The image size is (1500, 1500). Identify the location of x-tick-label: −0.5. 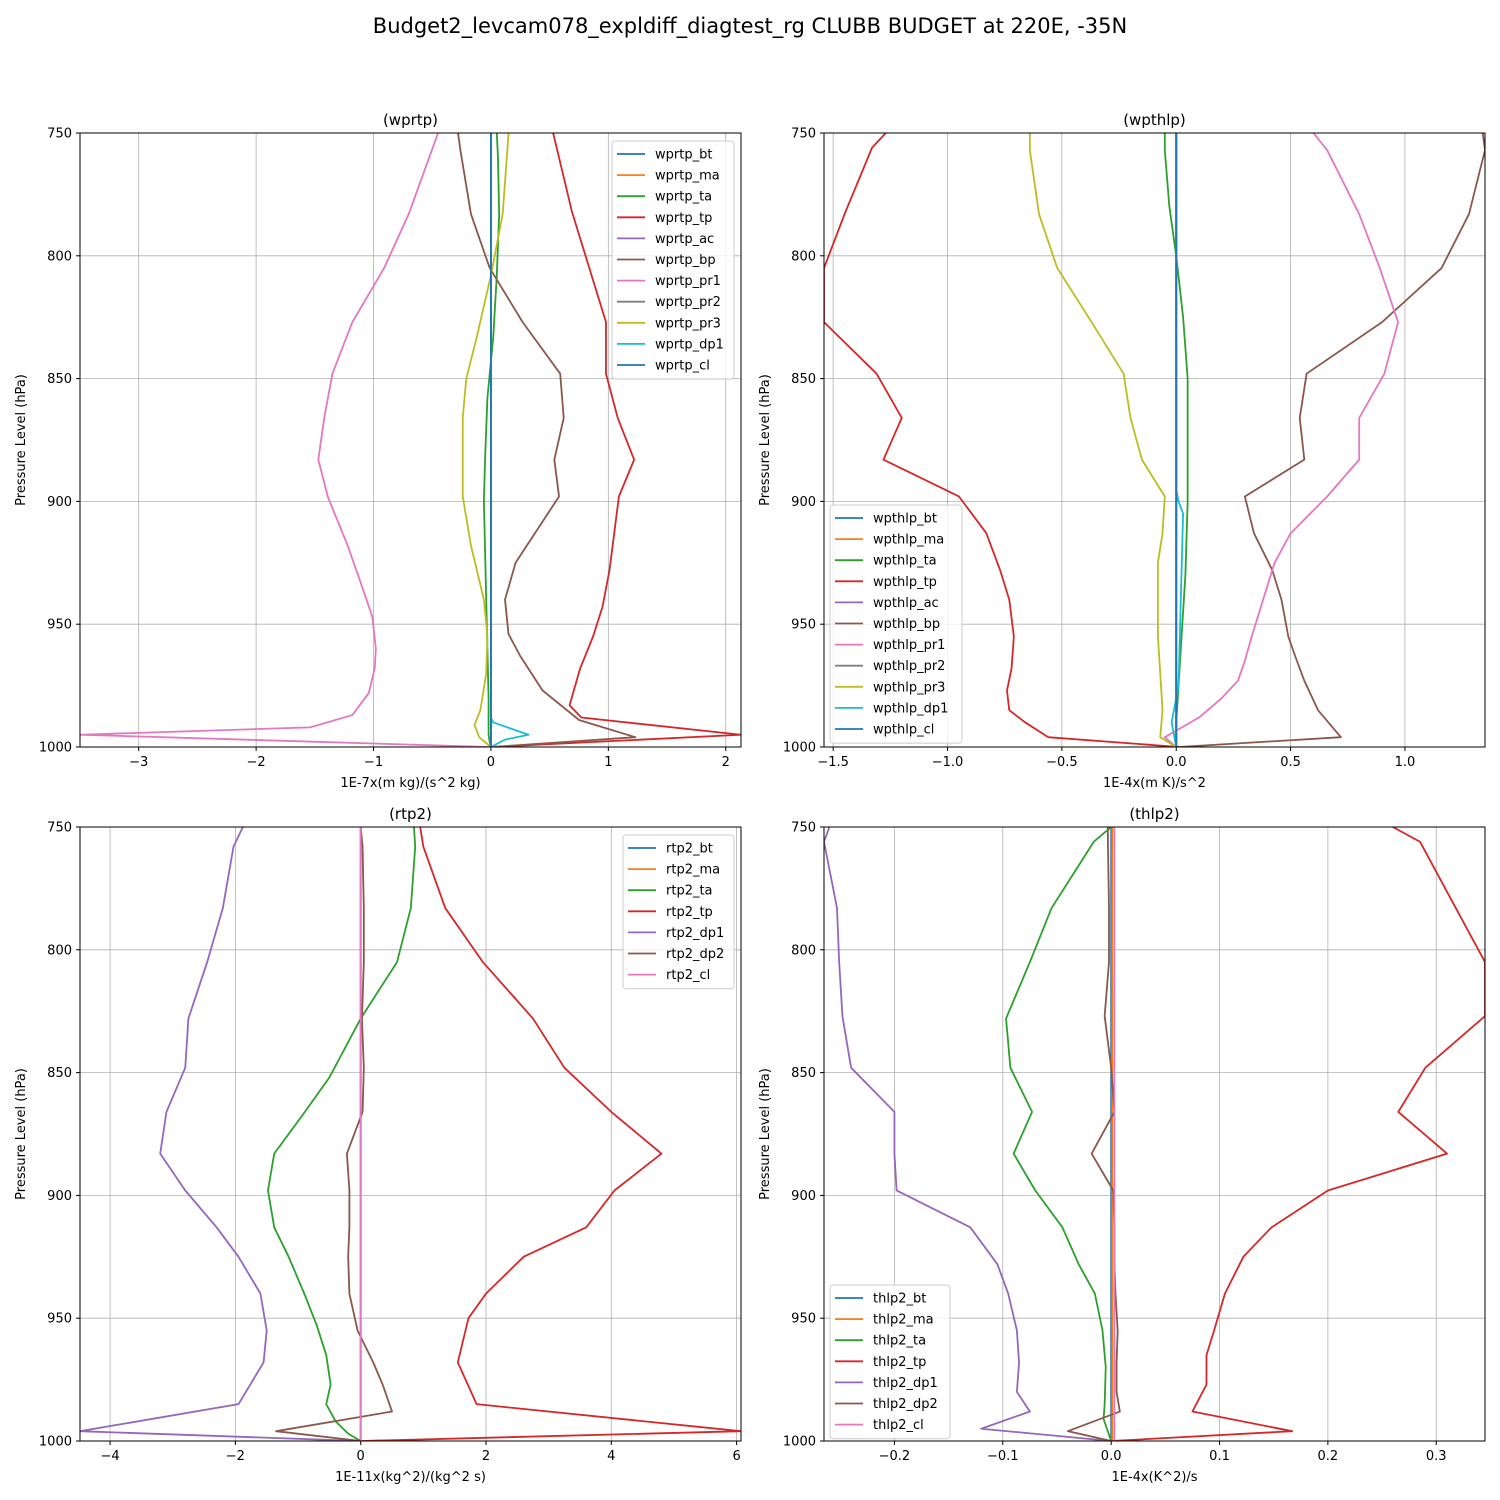
(1062, 762).